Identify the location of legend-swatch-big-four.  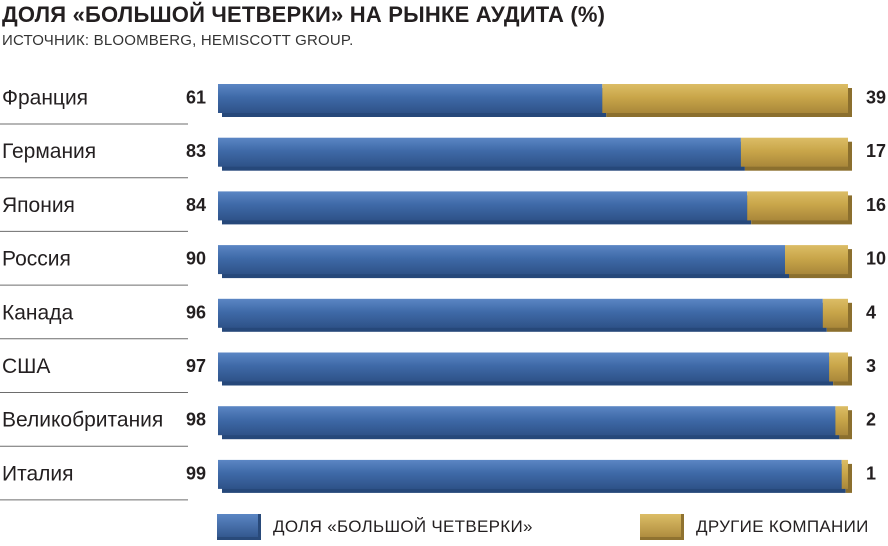
(239, 527).